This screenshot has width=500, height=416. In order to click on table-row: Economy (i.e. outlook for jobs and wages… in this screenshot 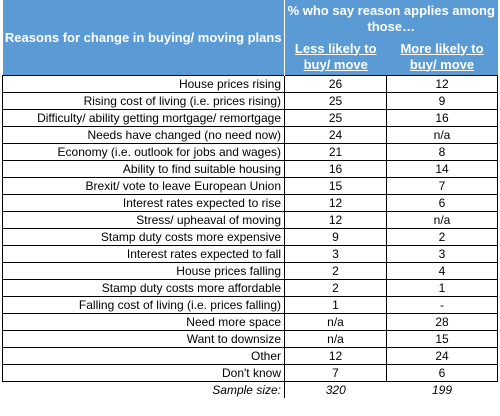, I will do `click(250, 152)`.